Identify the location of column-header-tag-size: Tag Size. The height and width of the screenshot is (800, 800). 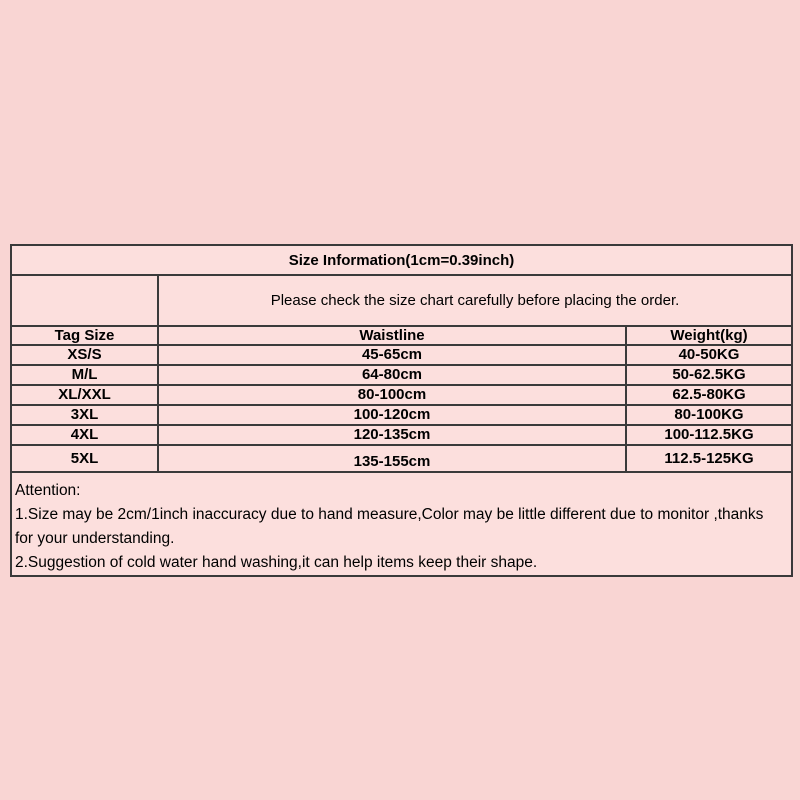
(84, 335).